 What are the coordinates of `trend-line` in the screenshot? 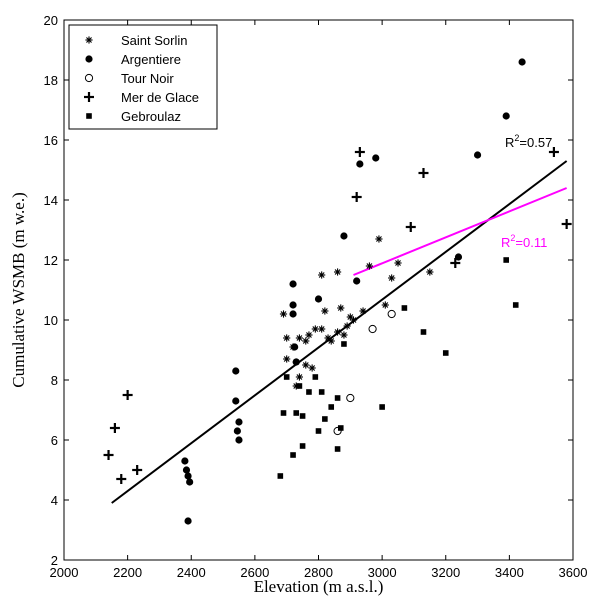 It's located at (460, 231).